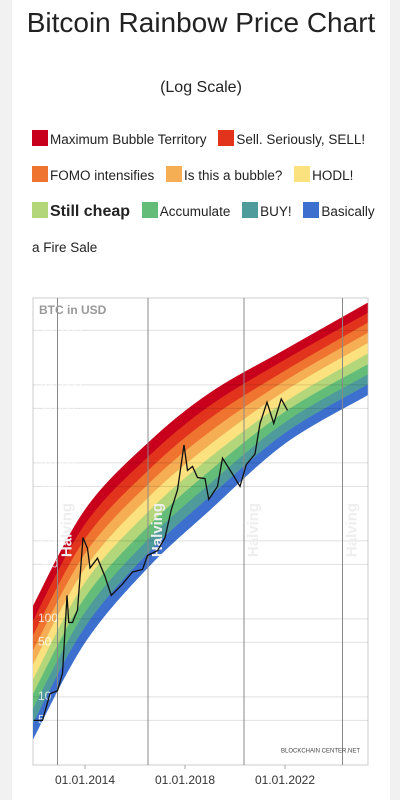 This screenshot has height=800, width=400. I want to click on y-tick-label: 500,000, so click(60, 330).